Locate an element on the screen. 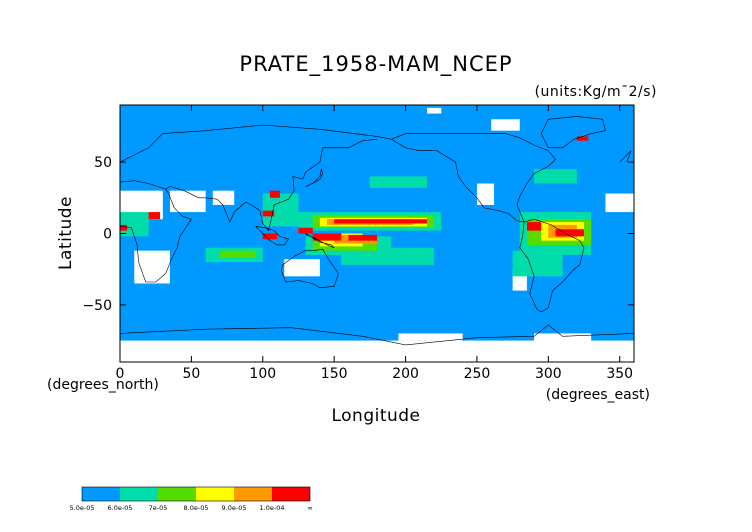  colorbar-frame is located at coordinates (196, 494).